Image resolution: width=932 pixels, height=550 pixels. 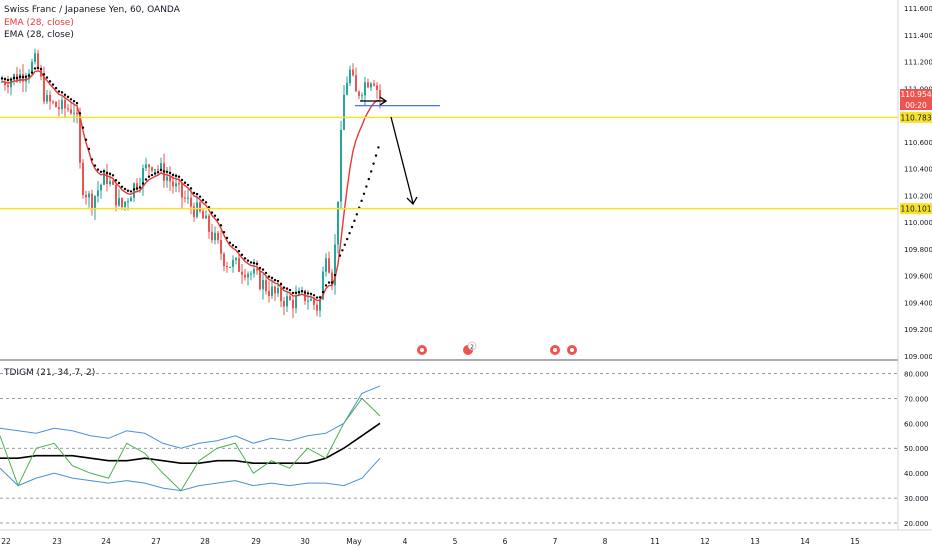 What do you see at coordinates (106, 541) in the screenshot?
I see `time-tick-label: 24` at bounding box center [106, 541].